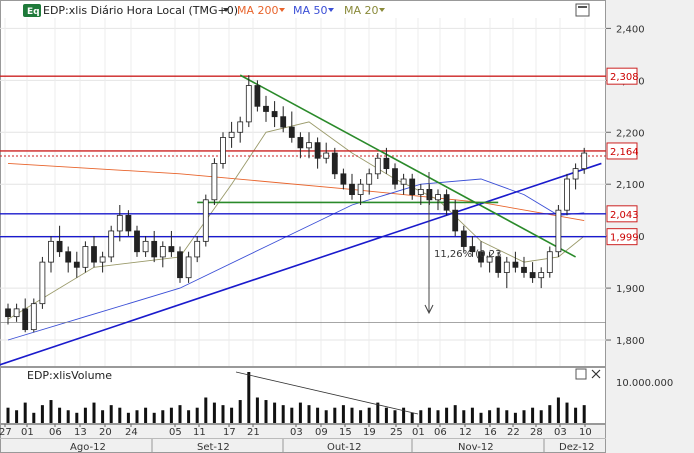  Describe the element at coordinates (465, 432) in the screenshot. I see `x-tick-label: 12` at that location.